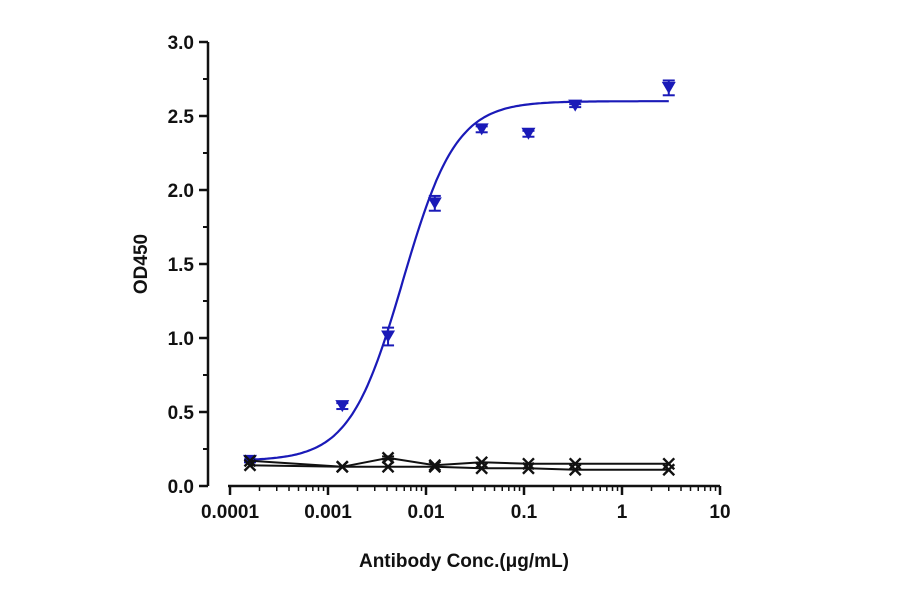  I want to click on y-tick-label: 1.0, so click(181, 339).